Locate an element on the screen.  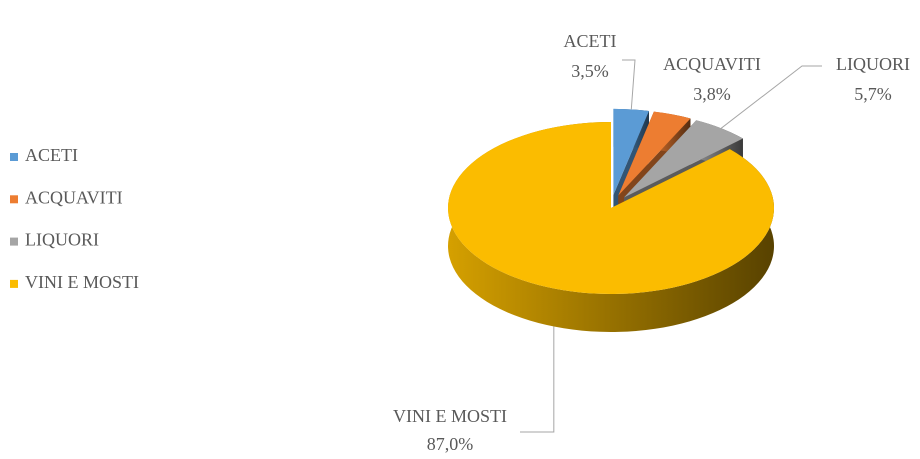
pie-tops is located at coordinates (610, 201).